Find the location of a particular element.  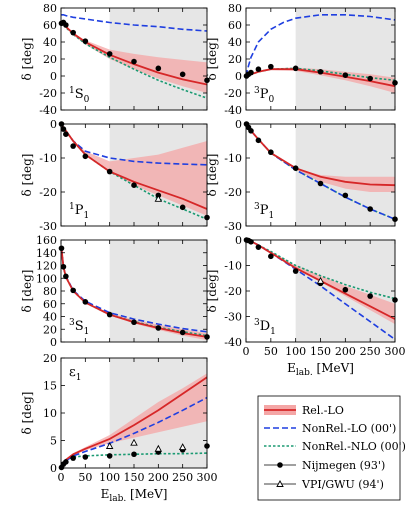

legend-label: NonRel.-LO (00') is located at coordinates (349, 428).